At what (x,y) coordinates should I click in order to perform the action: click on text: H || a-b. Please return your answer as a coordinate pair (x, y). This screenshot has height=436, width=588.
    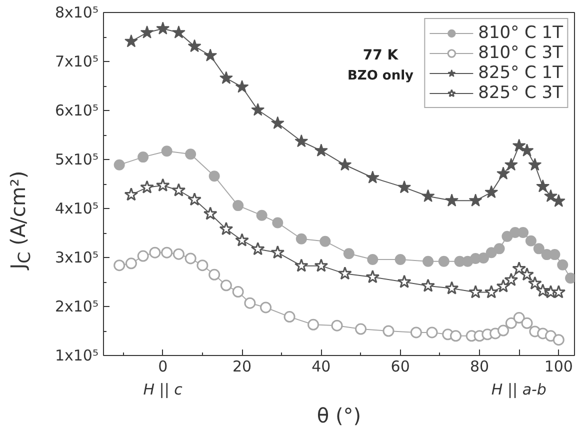
    Looking at the image, I should click on (518, 389).